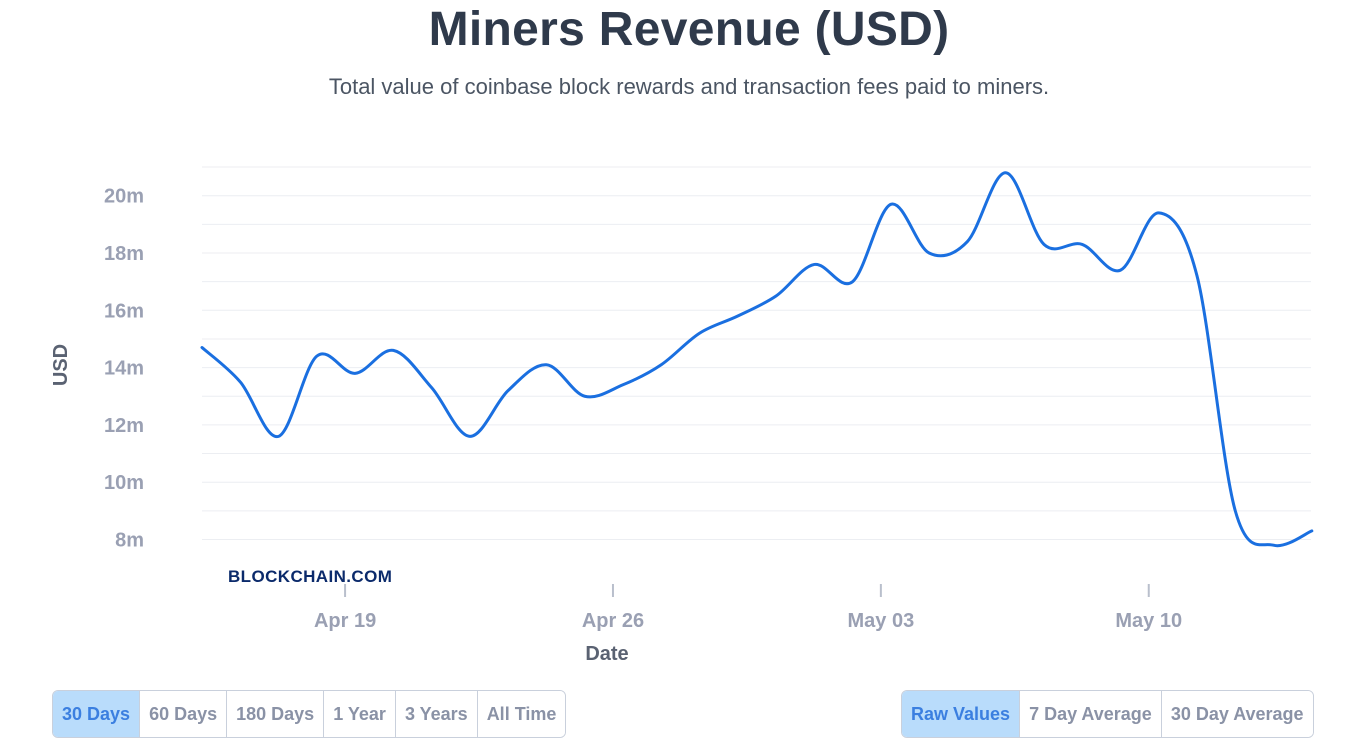 The image size is (1346, 749). I want to click on range-1-year-button: 1 Year, so click(360, 714).